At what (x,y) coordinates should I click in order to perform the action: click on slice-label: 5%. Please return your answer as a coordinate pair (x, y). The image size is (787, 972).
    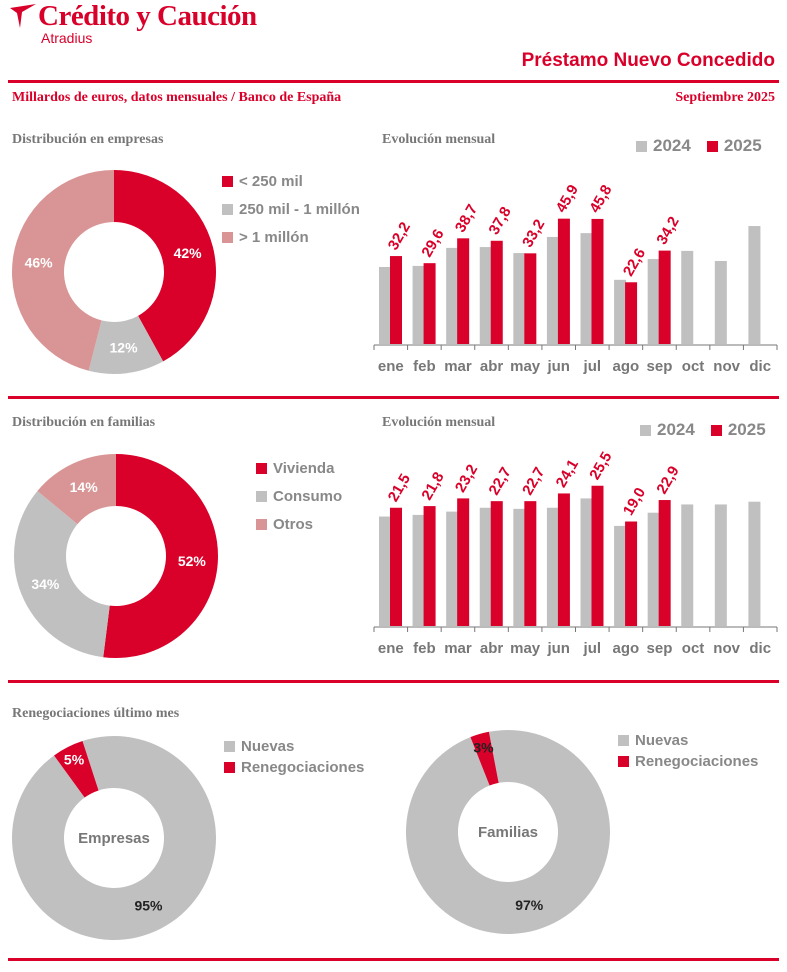
    Looking at the image, I should click on (74, 760).